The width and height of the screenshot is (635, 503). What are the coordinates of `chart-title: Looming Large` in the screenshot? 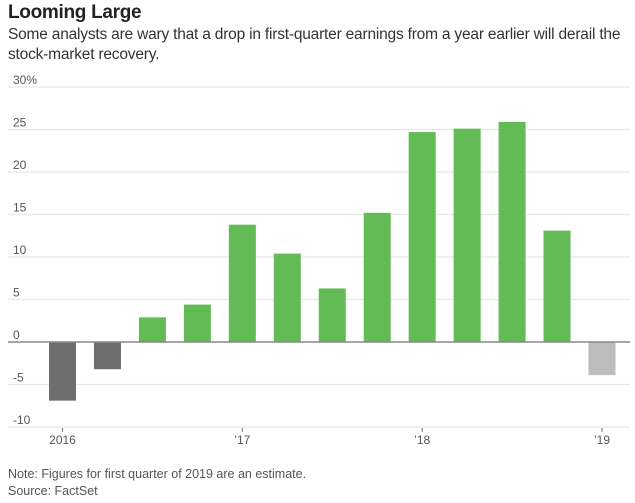 It's located at (75, 12).